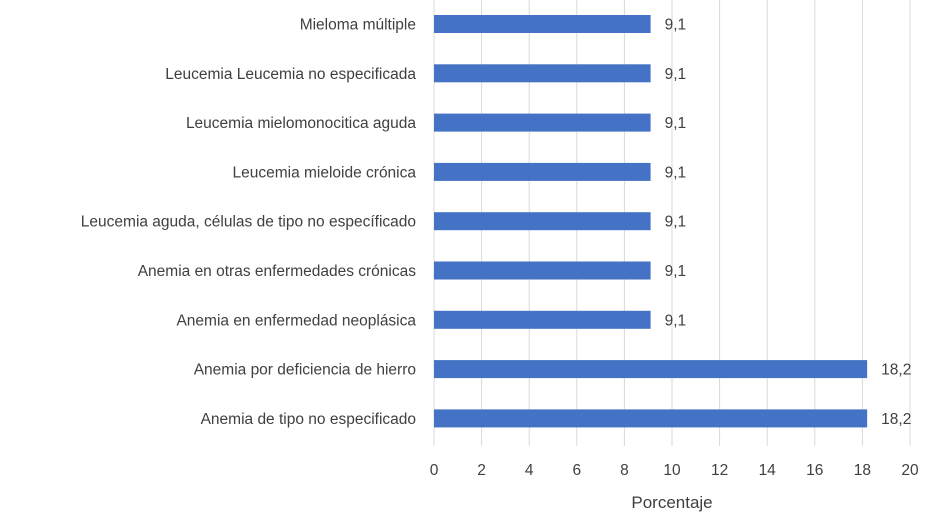 This screenshot has height=516, width=934. What do you see at coordinates (719, 470) in the screenshot?
I see `x-tick-label: 12` at bounding box center [719, 470].